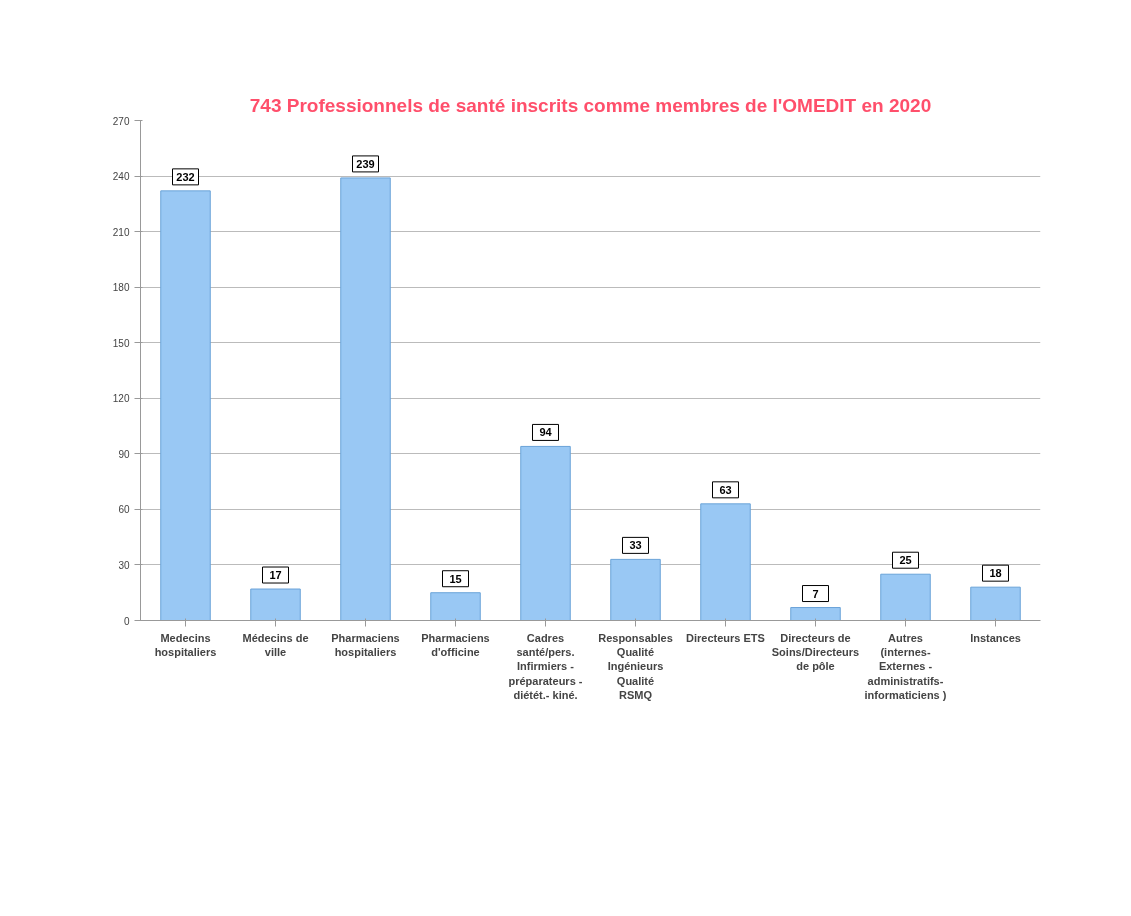 The image size is (1131, 916). What do you see at coordinates (365, 644) in the screenshot?
I see `x-tick-label: Pharmaciens hospitaliers` at bounding box center [365, 644].